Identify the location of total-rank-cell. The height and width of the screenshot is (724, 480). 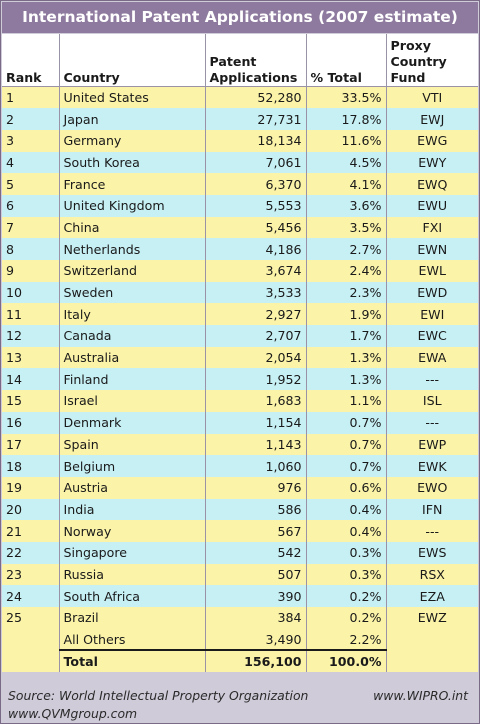
(31, 661).